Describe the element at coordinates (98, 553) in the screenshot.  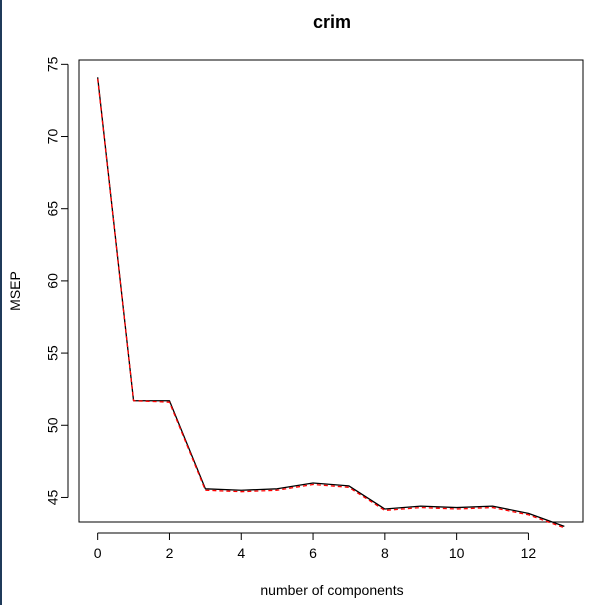
I see `x-tick-label: 0` at that location.